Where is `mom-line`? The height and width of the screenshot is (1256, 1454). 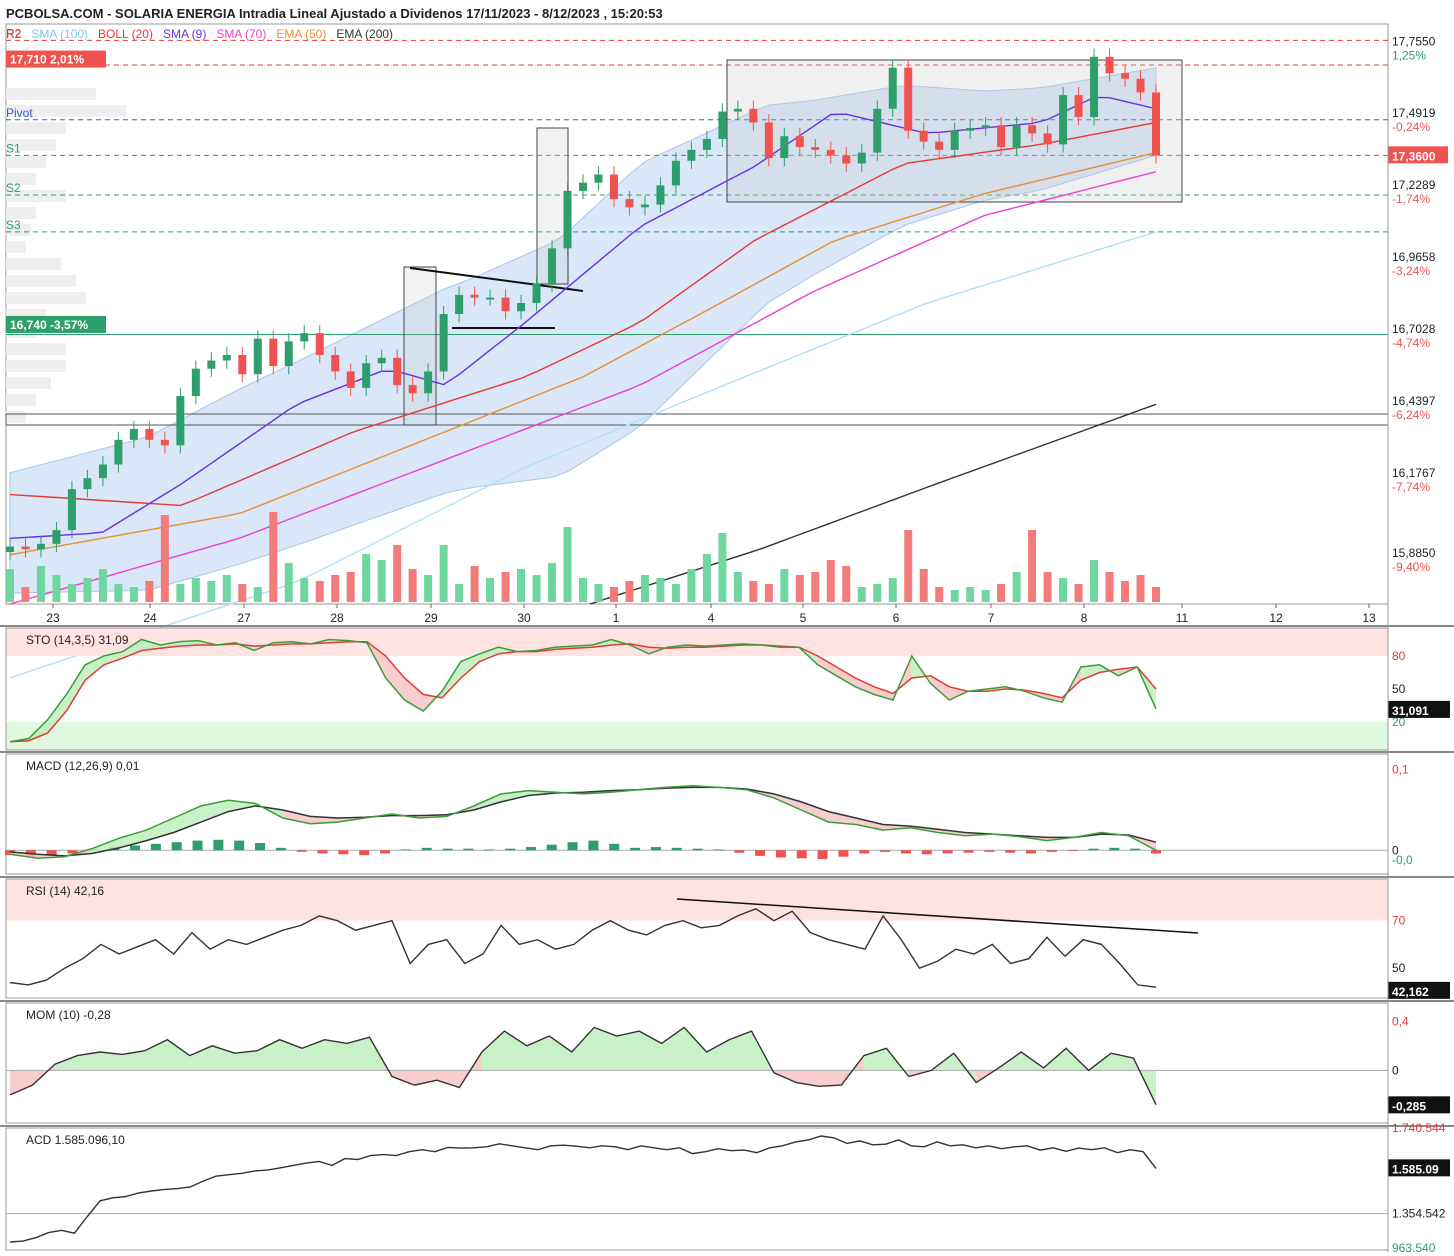
mom-line is located at coordinates (583, 1066).